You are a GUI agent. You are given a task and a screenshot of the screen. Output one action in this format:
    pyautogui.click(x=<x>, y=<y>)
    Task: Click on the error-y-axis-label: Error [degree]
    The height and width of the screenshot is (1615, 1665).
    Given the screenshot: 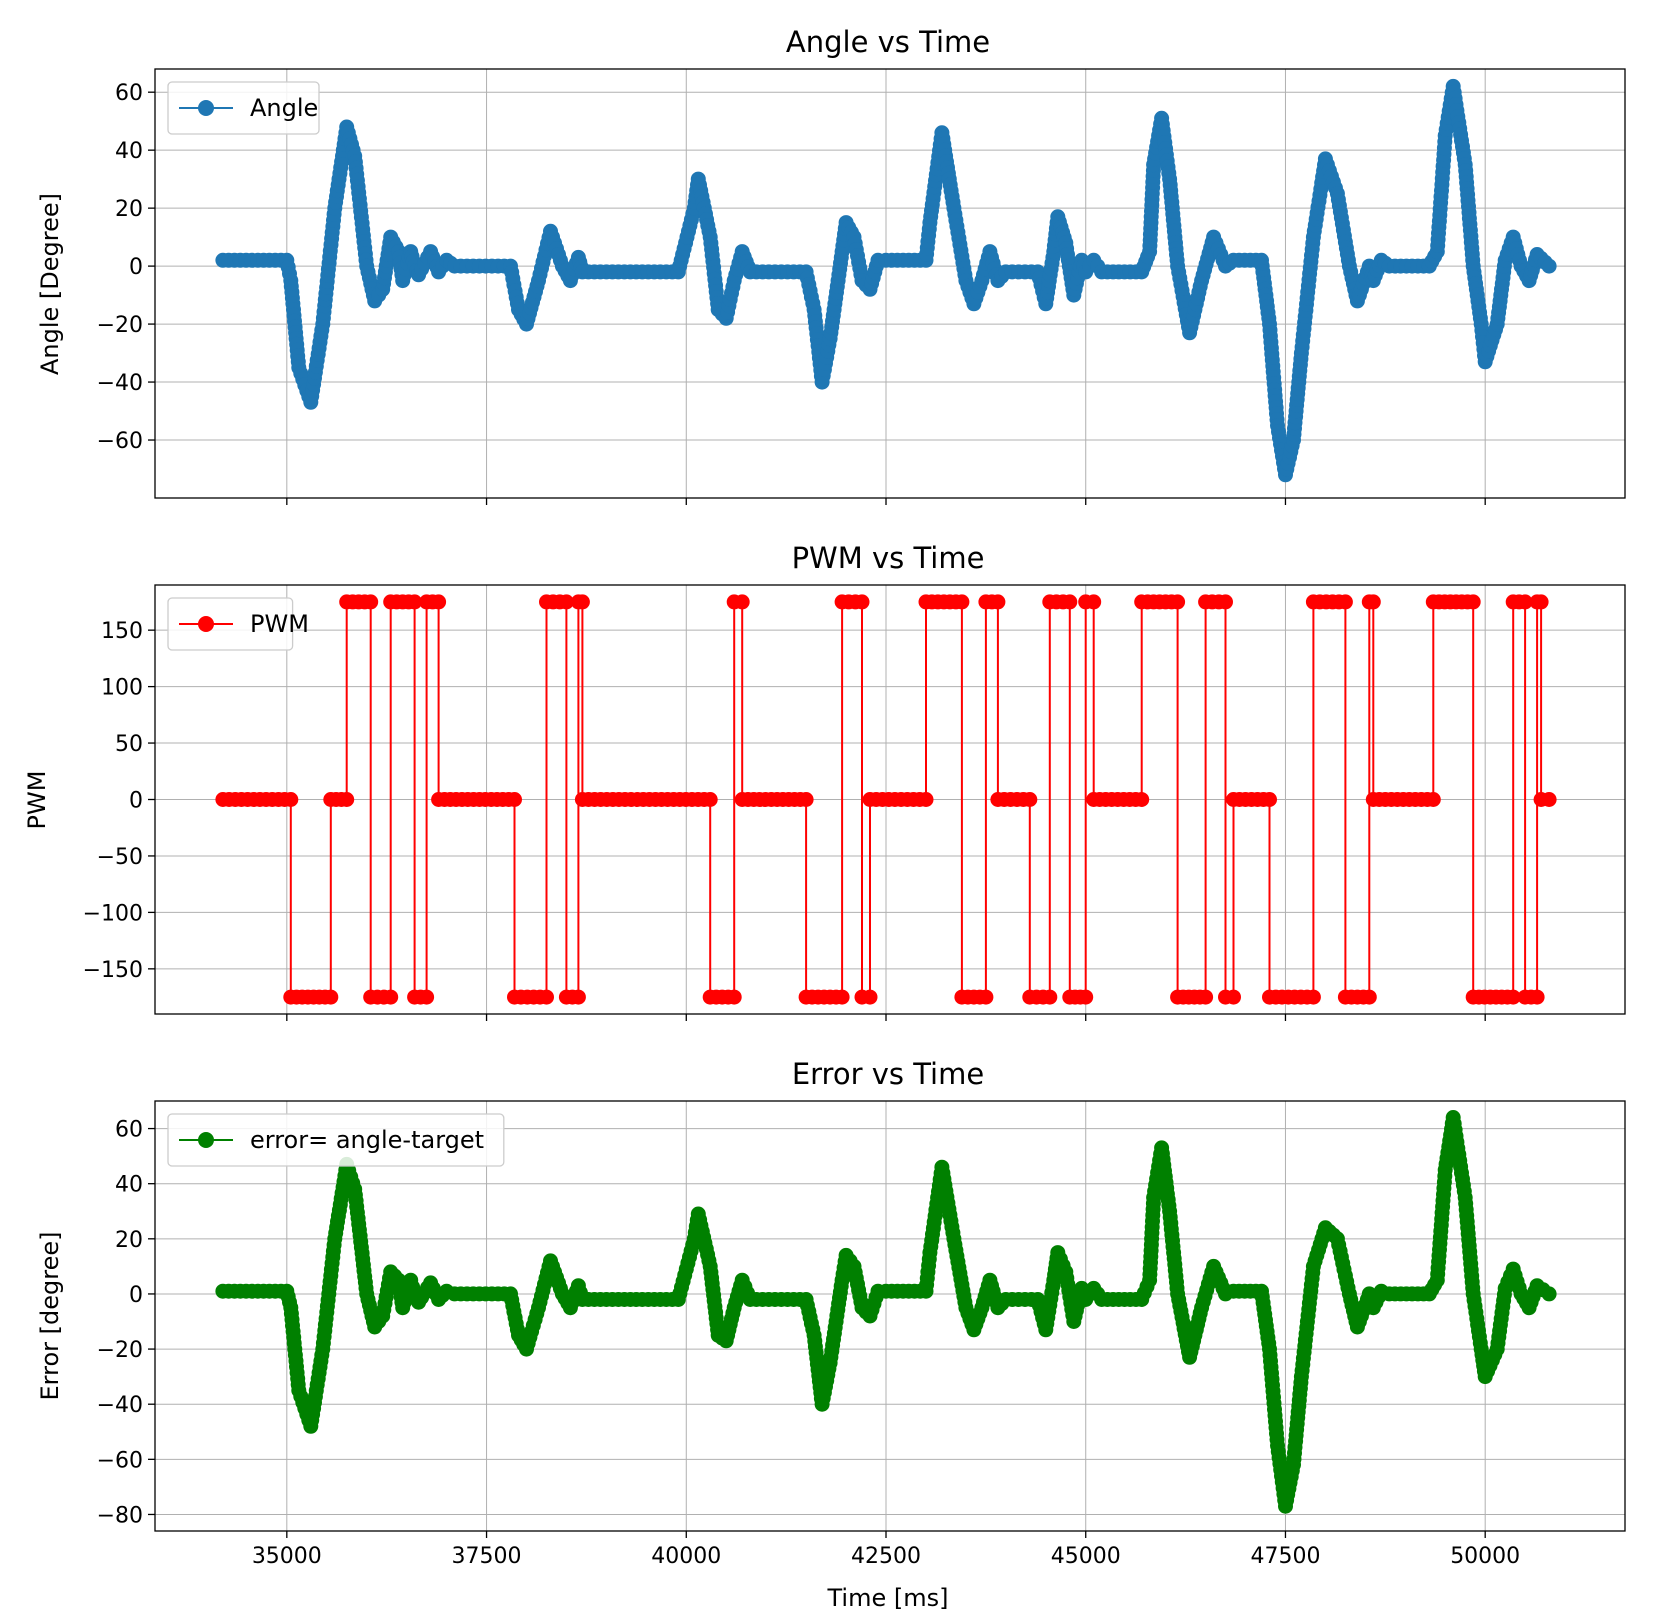 What is the action you would take?
    pyautogui.click(x=50, y=1316)
    